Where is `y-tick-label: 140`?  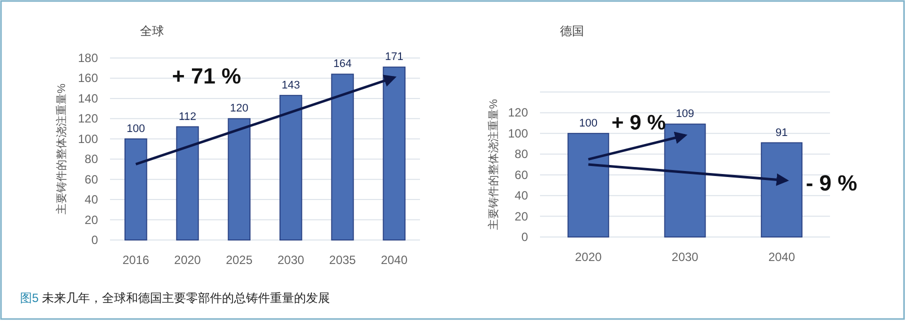 y-tick-label: 140 is located at coordinates (88, 98).